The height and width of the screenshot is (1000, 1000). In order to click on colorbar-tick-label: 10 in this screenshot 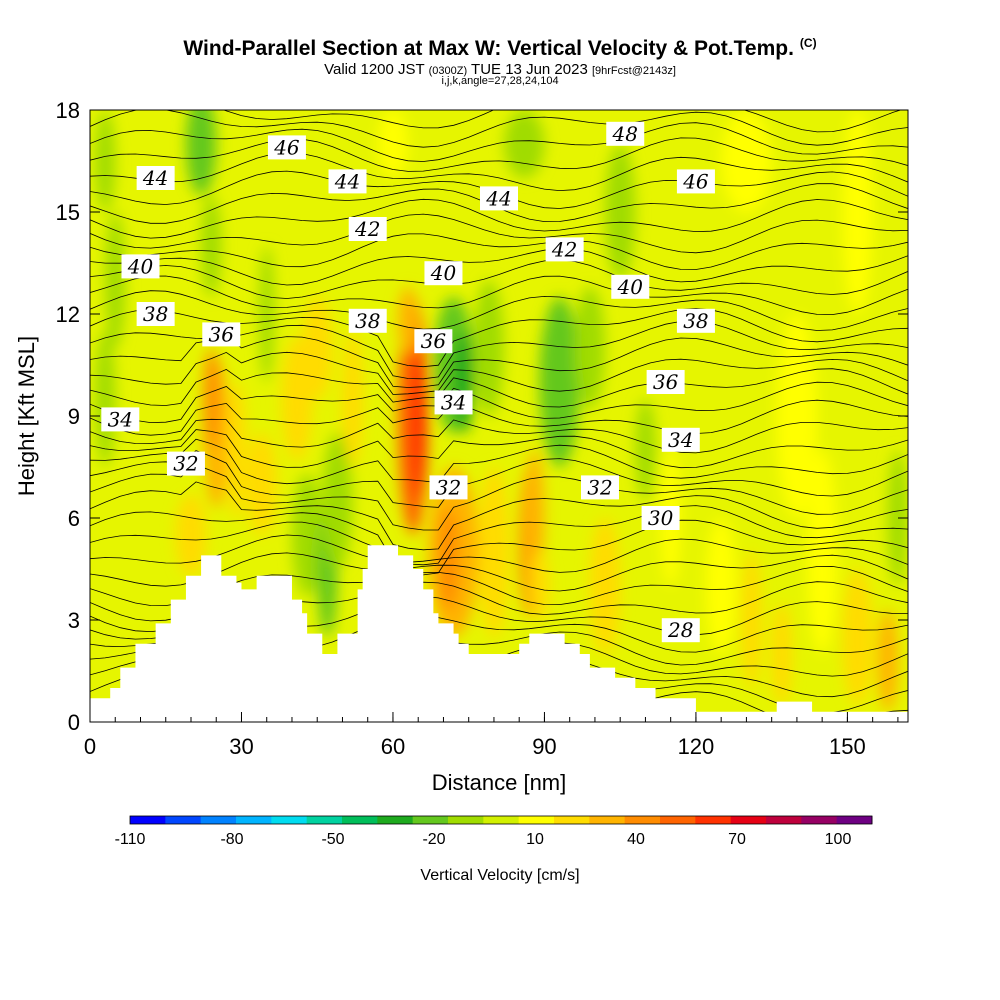, I will do `click(535, 839)`.